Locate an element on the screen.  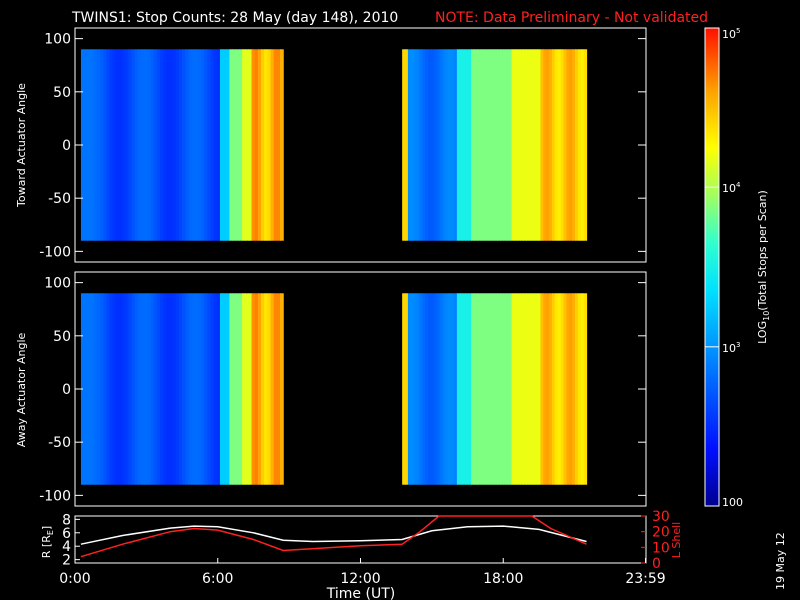
away-y-axis-label: Away Actuator Angle is located at coordinates (21, 389).